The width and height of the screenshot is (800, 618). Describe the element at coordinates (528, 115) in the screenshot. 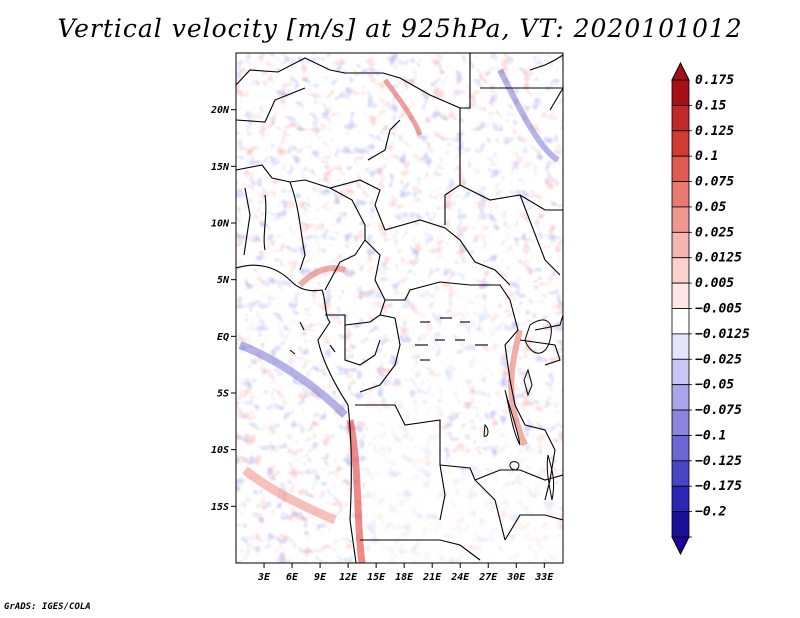

I see `downdraft-band-northeast` at that location.